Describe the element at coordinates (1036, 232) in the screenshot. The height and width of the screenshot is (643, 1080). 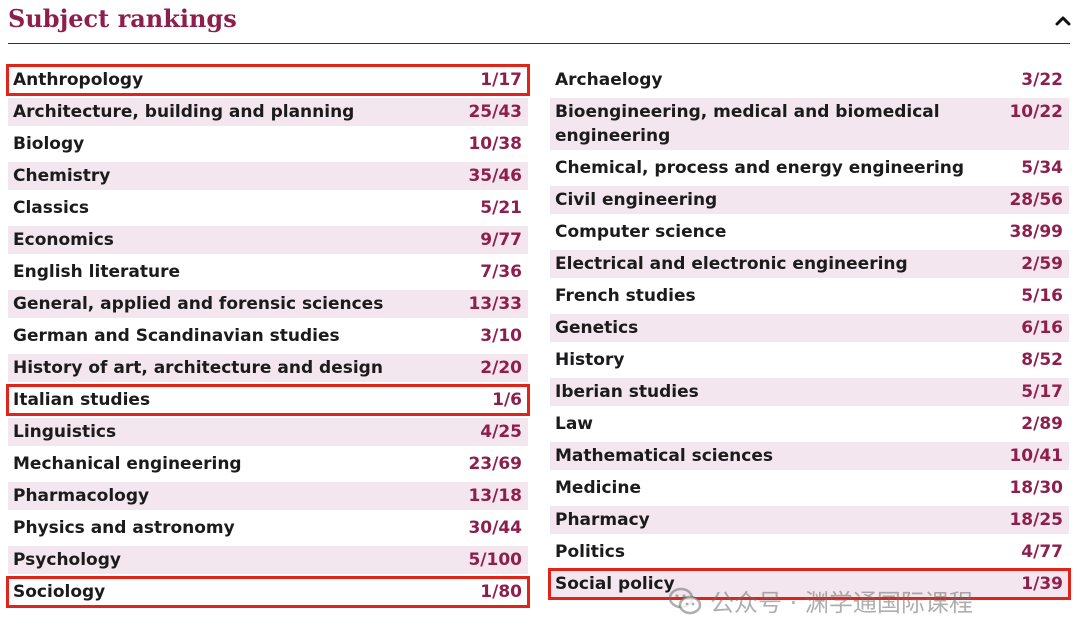
I see `subject-rank: 38/99` at that location.